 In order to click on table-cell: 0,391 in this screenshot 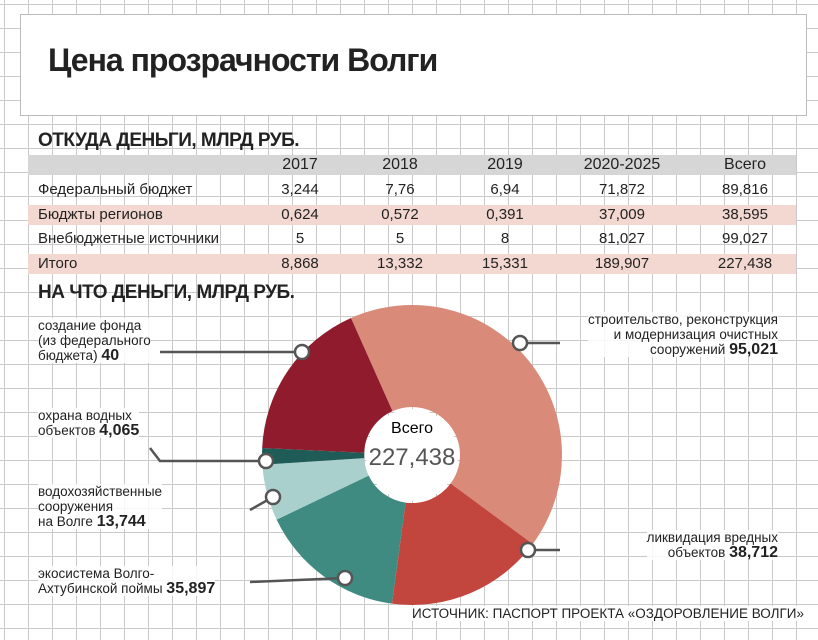, I will do `click(505, 214)`.